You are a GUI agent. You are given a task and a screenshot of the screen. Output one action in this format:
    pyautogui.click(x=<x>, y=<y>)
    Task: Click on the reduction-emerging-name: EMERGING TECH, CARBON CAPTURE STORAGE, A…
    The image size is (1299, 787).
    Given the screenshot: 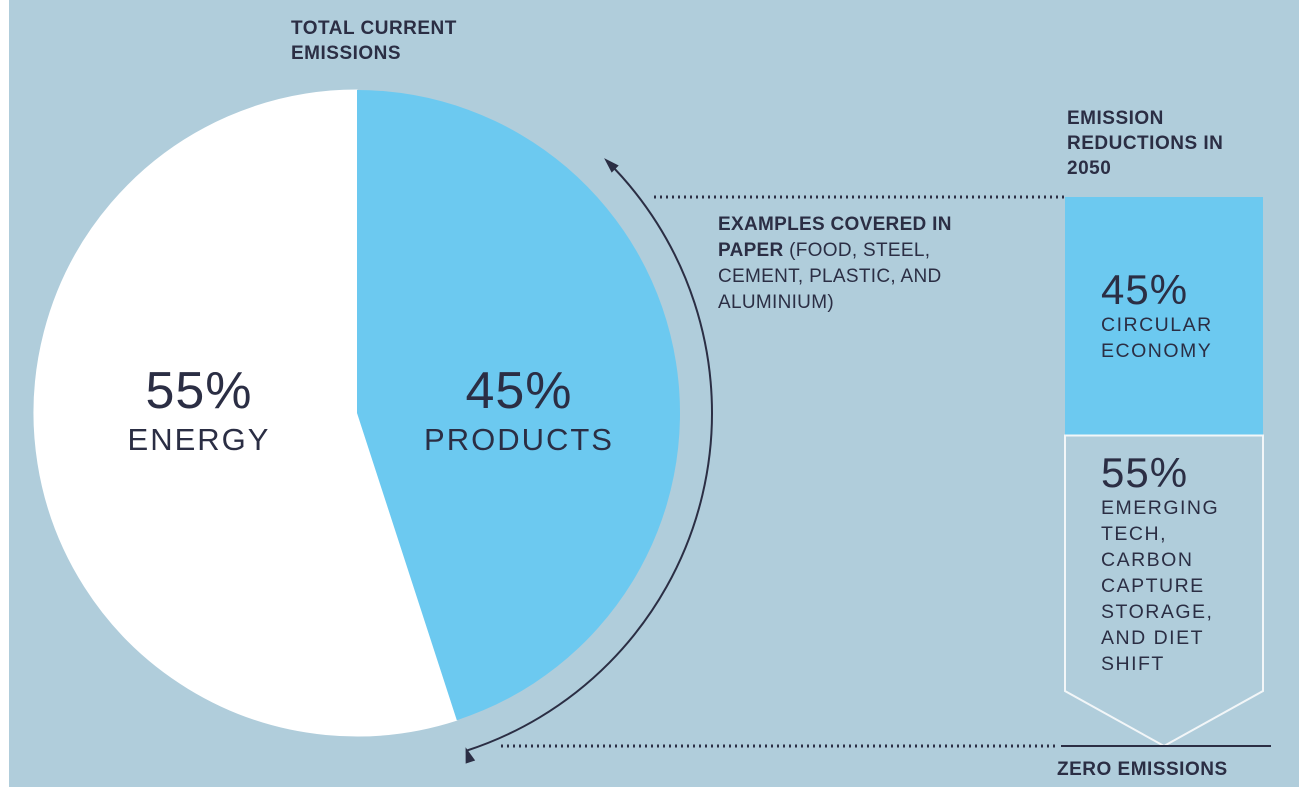 What is the action you would take?
    pyautogui.click(x=1160, y=586)
    